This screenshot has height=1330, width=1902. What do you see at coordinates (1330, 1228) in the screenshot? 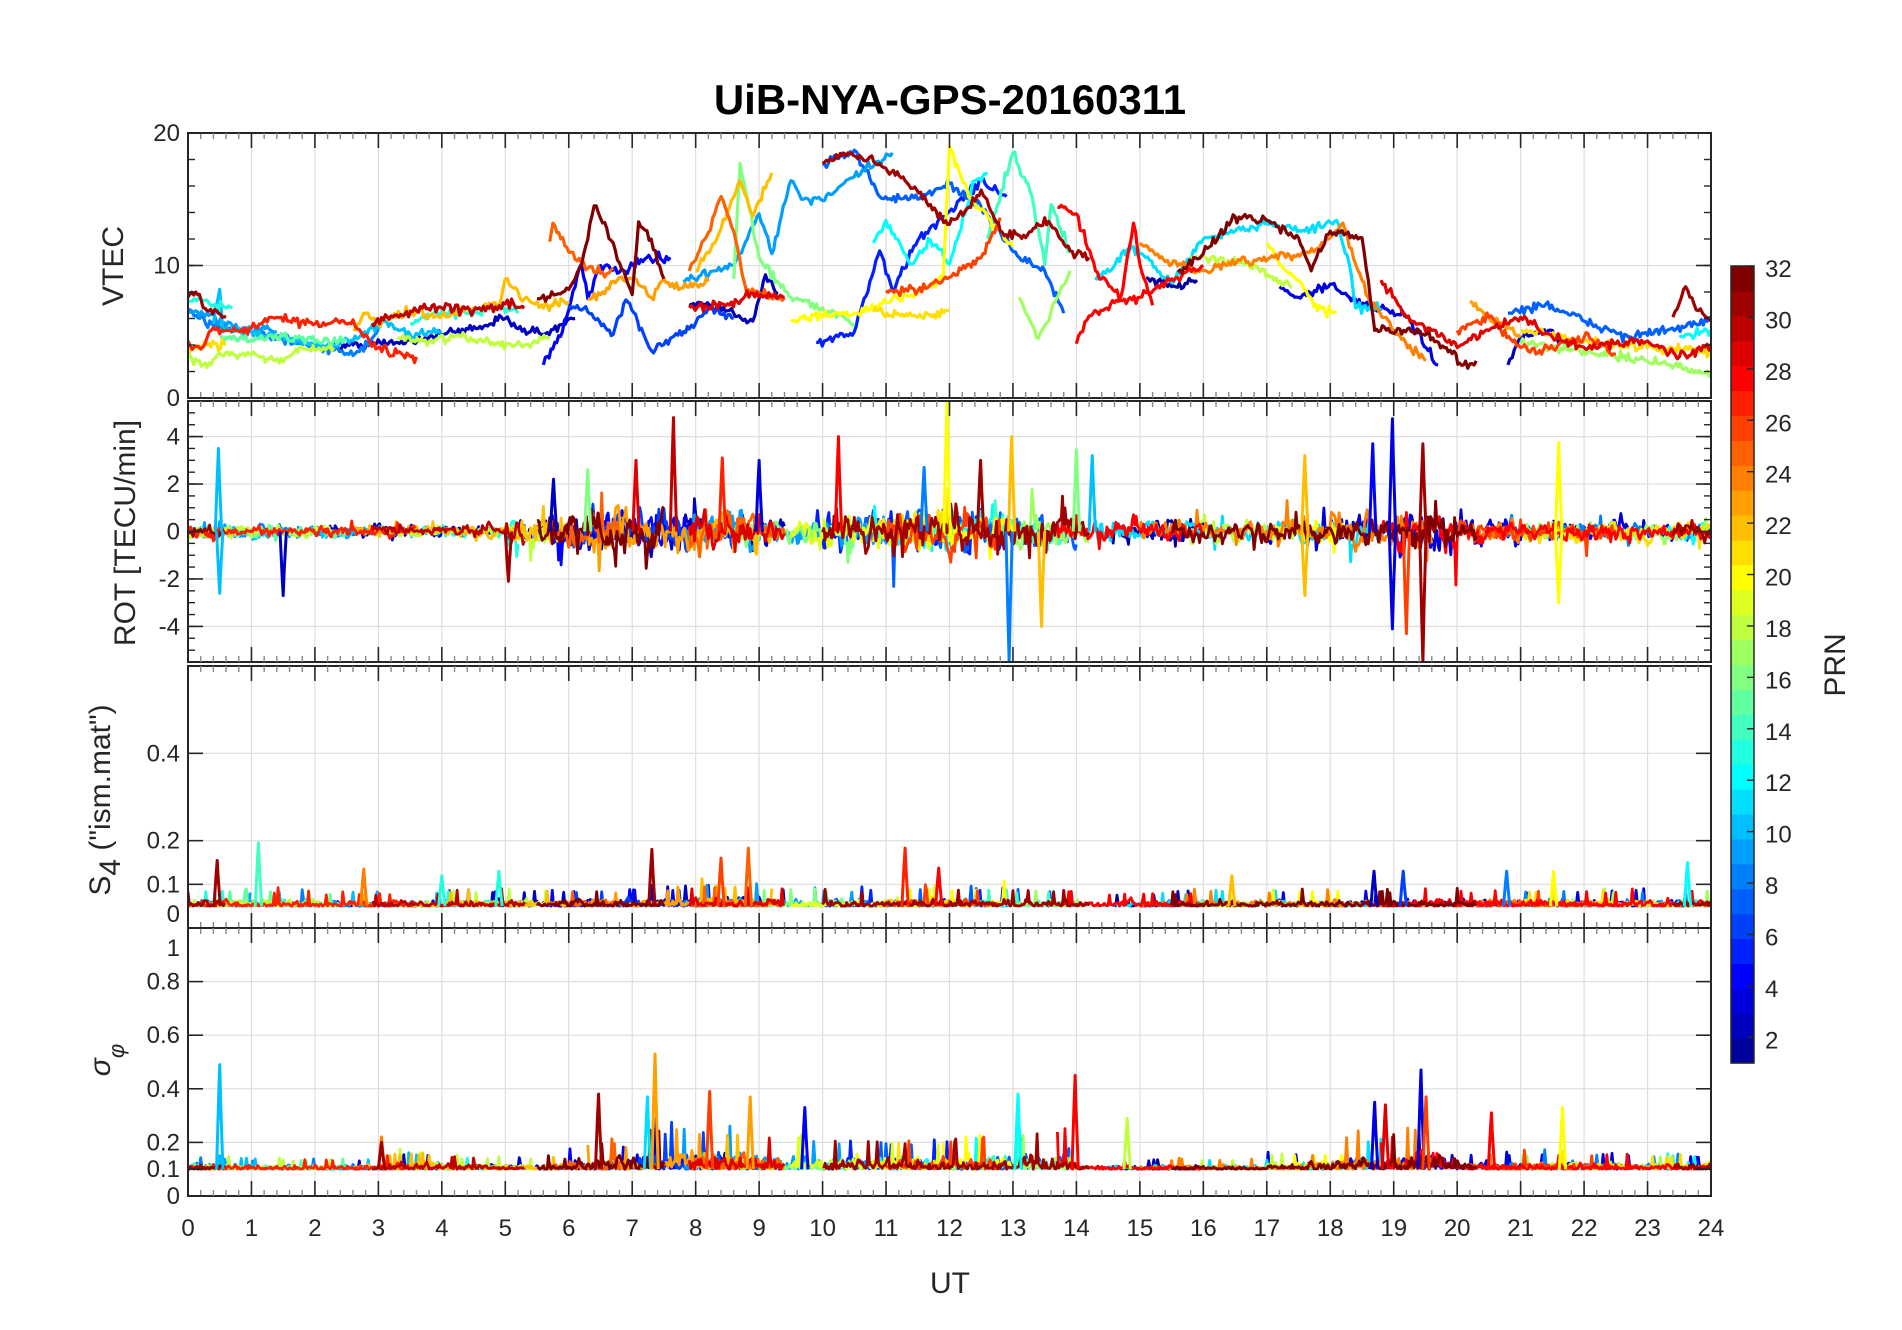
I see `x-tick-label: 18` at bounding box center [1330, 1228].